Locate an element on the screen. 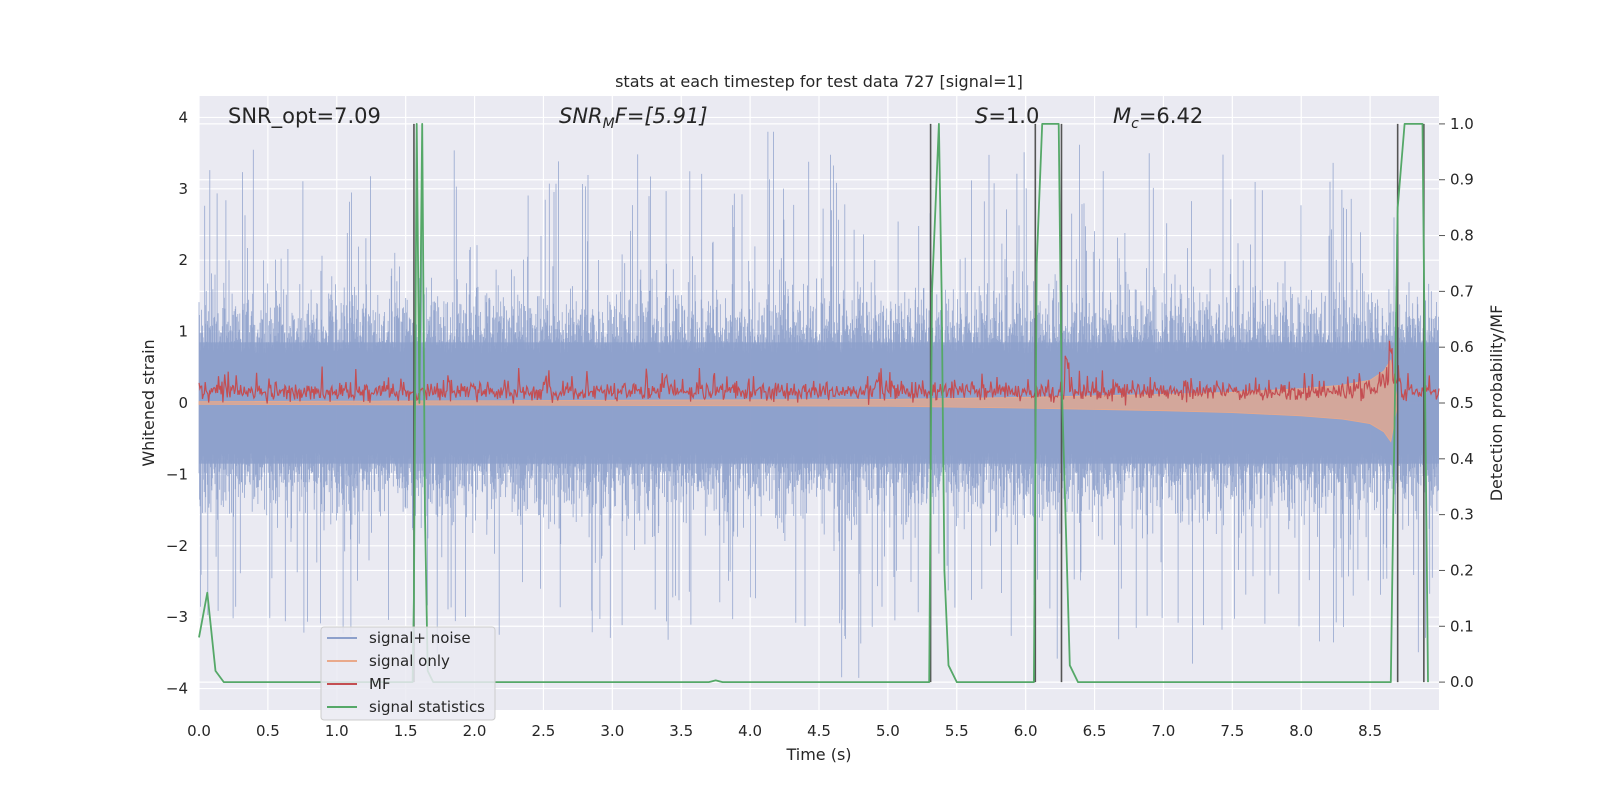  legend-label-noise: signal+ noise is located at coordinates (420, 638).